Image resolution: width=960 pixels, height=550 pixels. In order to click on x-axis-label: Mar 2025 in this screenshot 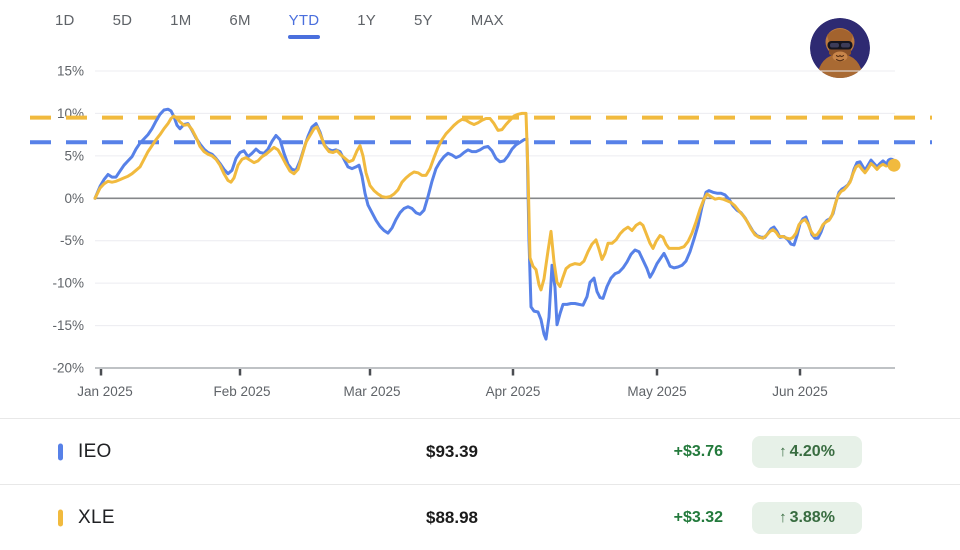, I will do `click(371, 391)`.